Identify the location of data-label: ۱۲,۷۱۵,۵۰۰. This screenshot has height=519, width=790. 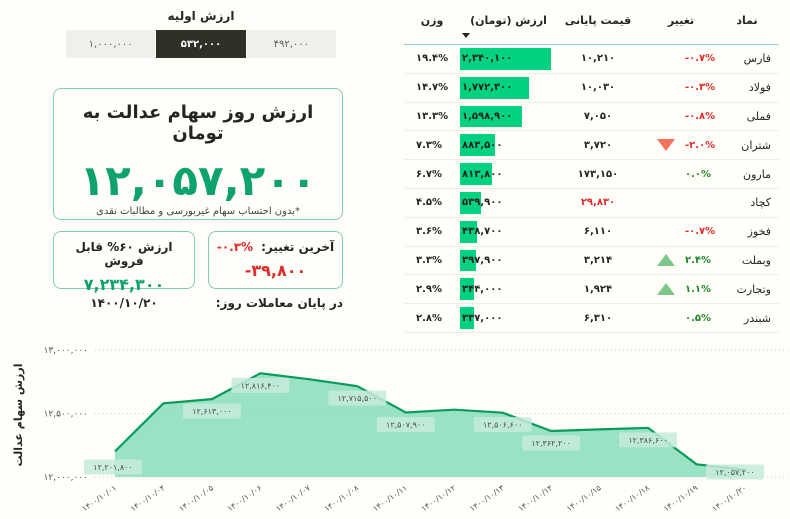
(357, 398).